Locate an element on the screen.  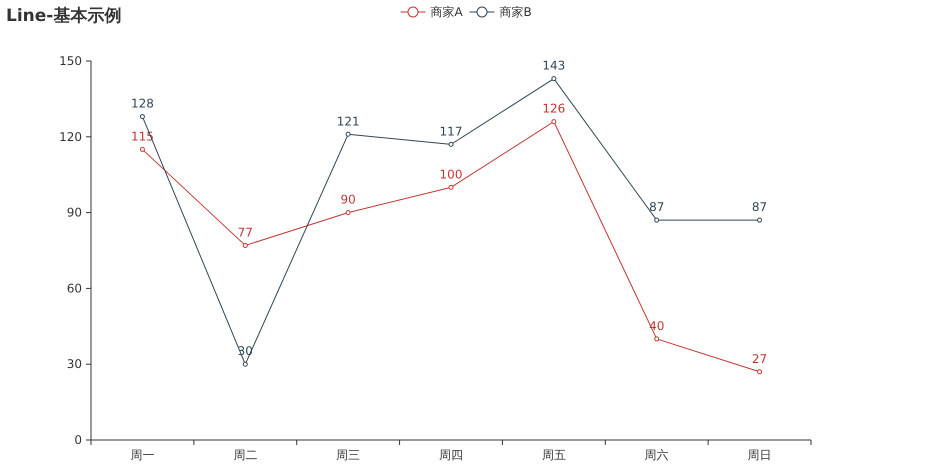
x-tick-label: 周二 is located at coordinates (245, 455).